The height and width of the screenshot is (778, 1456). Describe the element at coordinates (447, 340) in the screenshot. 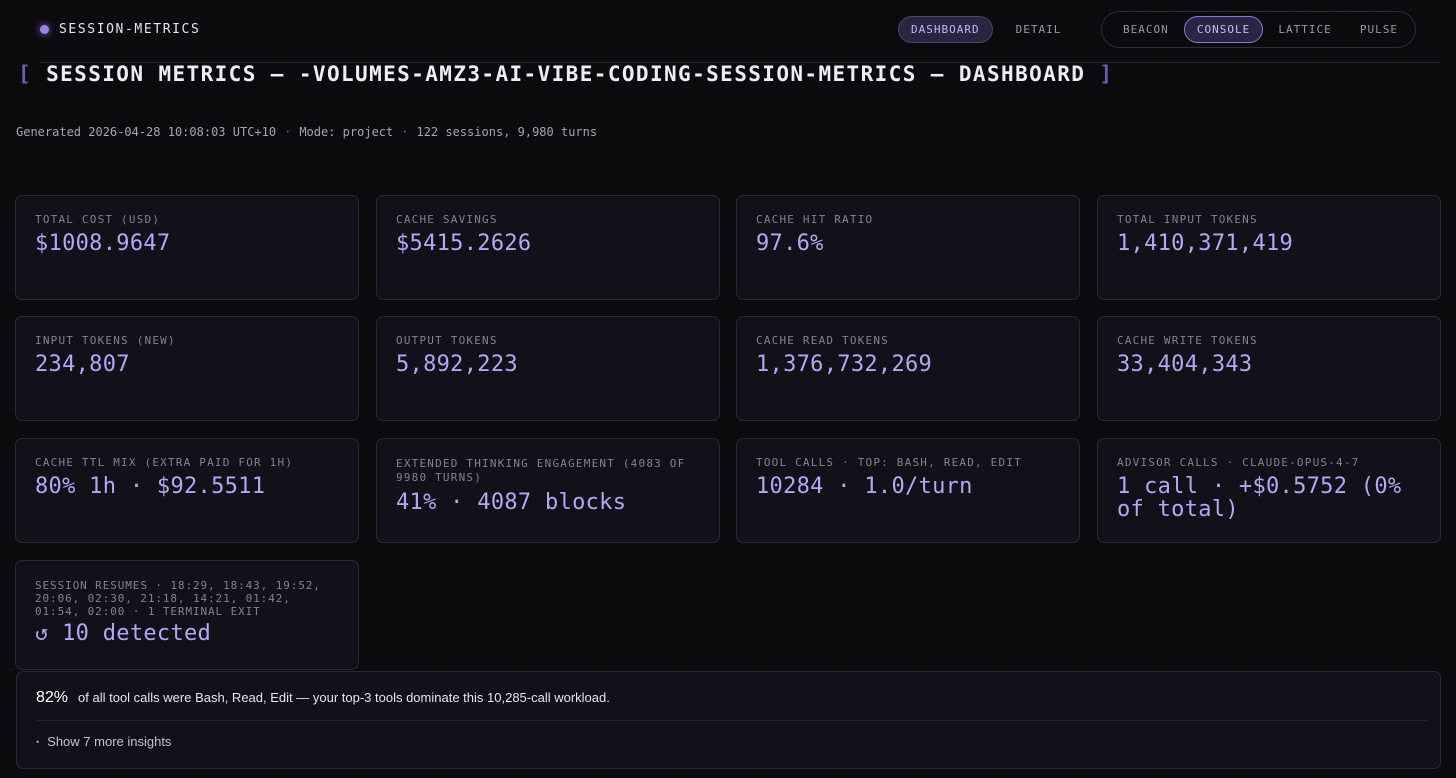

I see `metric-label: OUTPUT TOKENS` at that location.